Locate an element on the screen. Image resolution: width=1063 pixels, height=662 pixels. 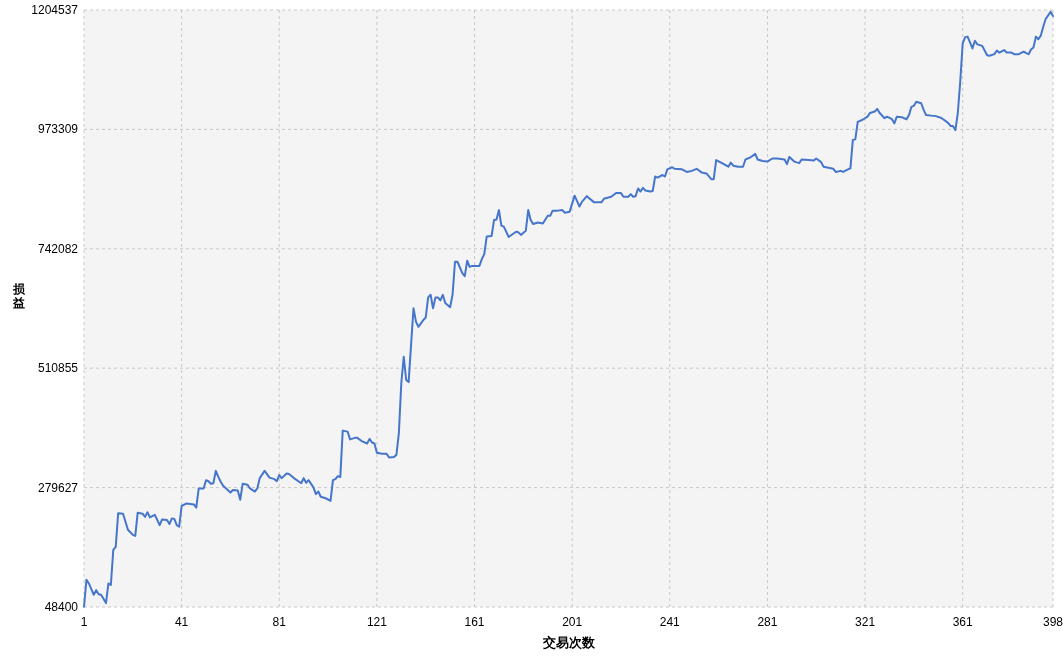
y-axis-title: 损益 is located at coordinates (19, 296).